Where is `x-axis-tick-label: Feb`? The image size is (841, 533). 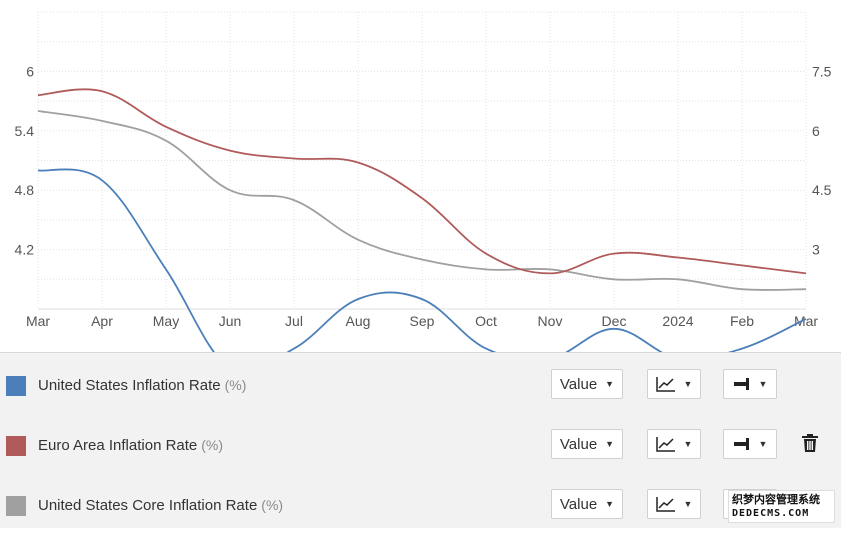
x-axis-tick-label: Feb is located at coordinates (742, 321).